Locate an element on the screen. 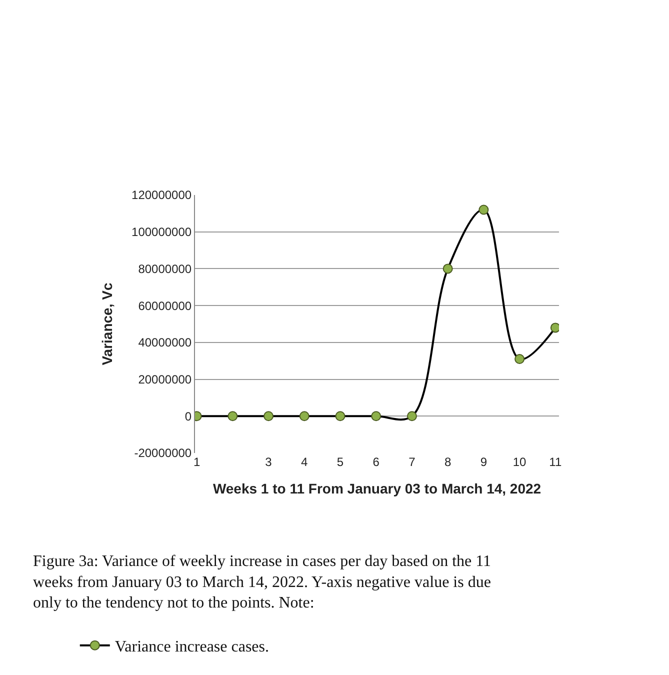 This screenshot has width=669, height=675. x-tick-label: 5 is located at coordinates (340, 462).